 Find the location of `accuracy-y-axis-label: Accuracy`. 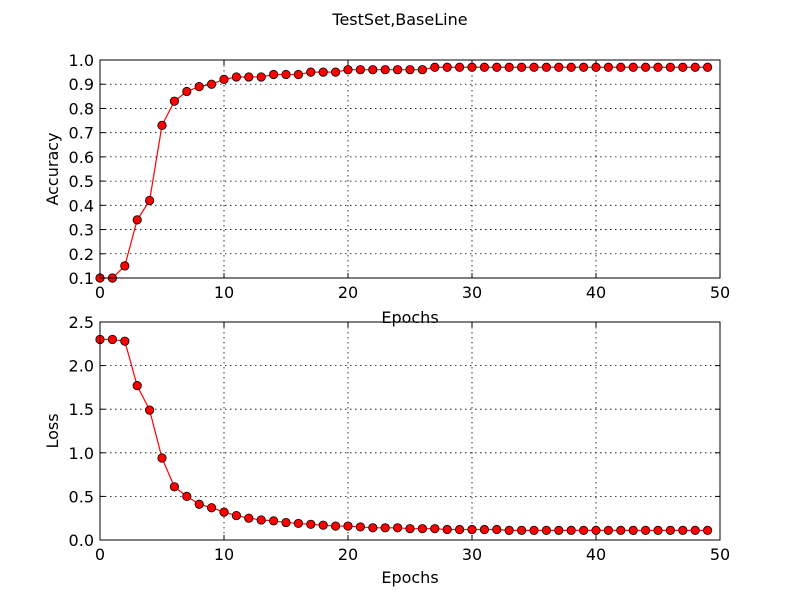

accuracy-y-axis-label: Accuracy is located at coordinates (52, 168).